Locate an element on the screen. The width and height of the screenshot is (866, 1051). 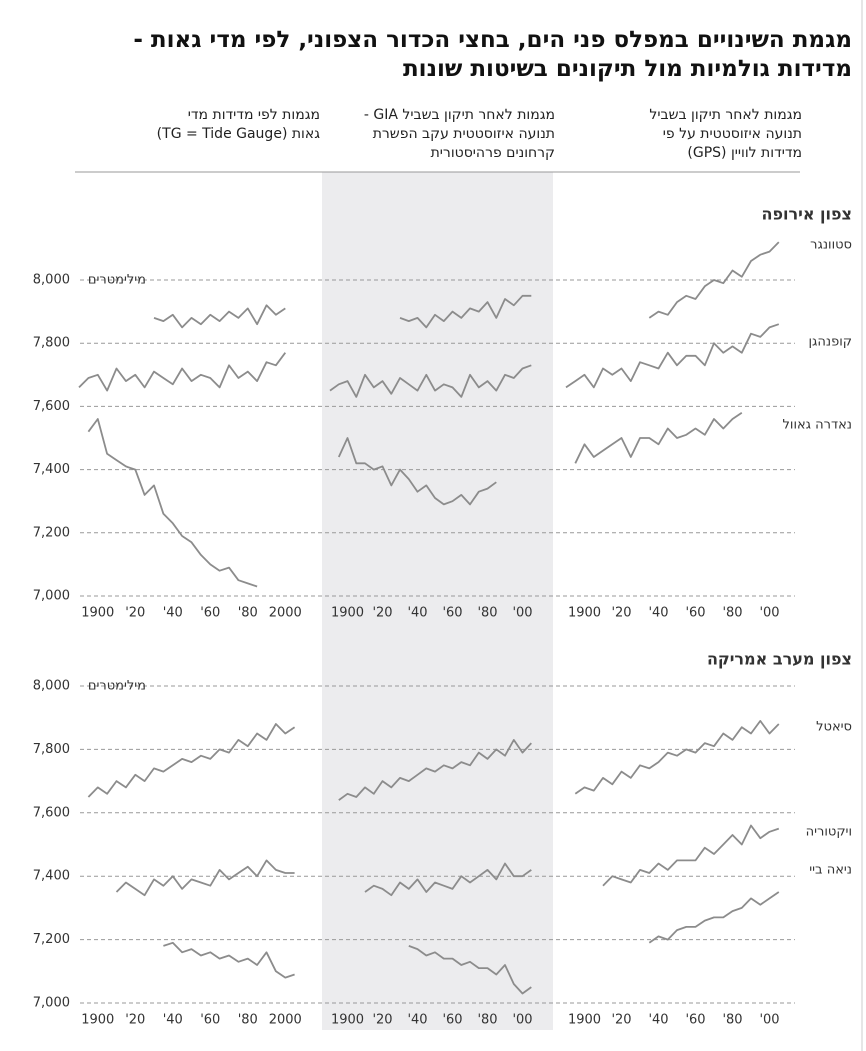
series-label: קופנהגן is located at coordinates (830, 342).